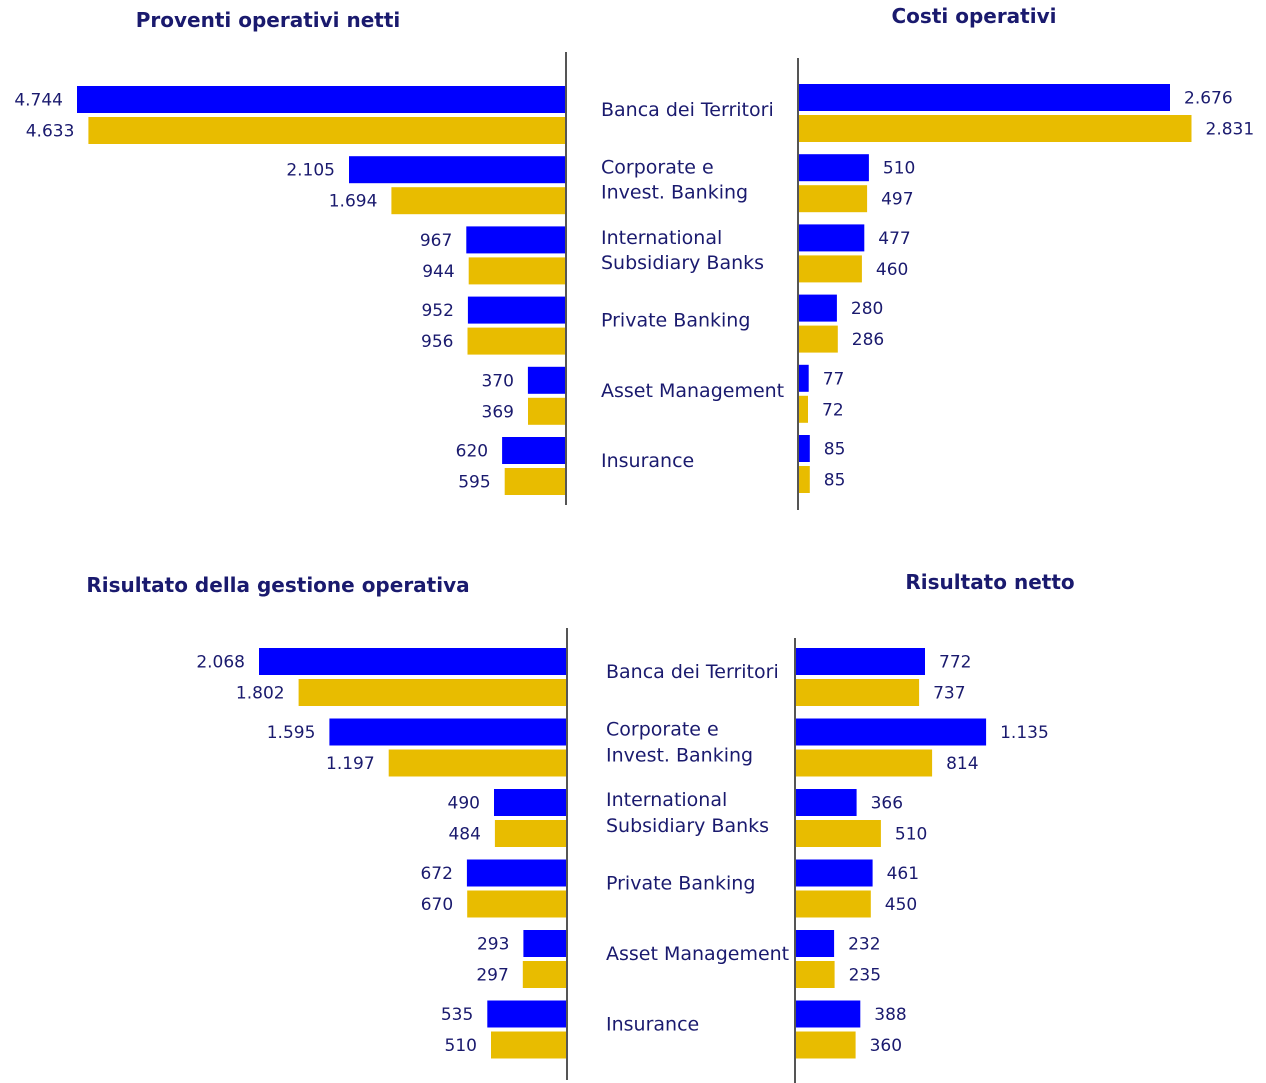 This screenshot has height=1083, width=1266. What do you see at coordinates (804, 448) in the screenshot?
I see `bar-p1-s0-c5` at bounding box center [804, 448].